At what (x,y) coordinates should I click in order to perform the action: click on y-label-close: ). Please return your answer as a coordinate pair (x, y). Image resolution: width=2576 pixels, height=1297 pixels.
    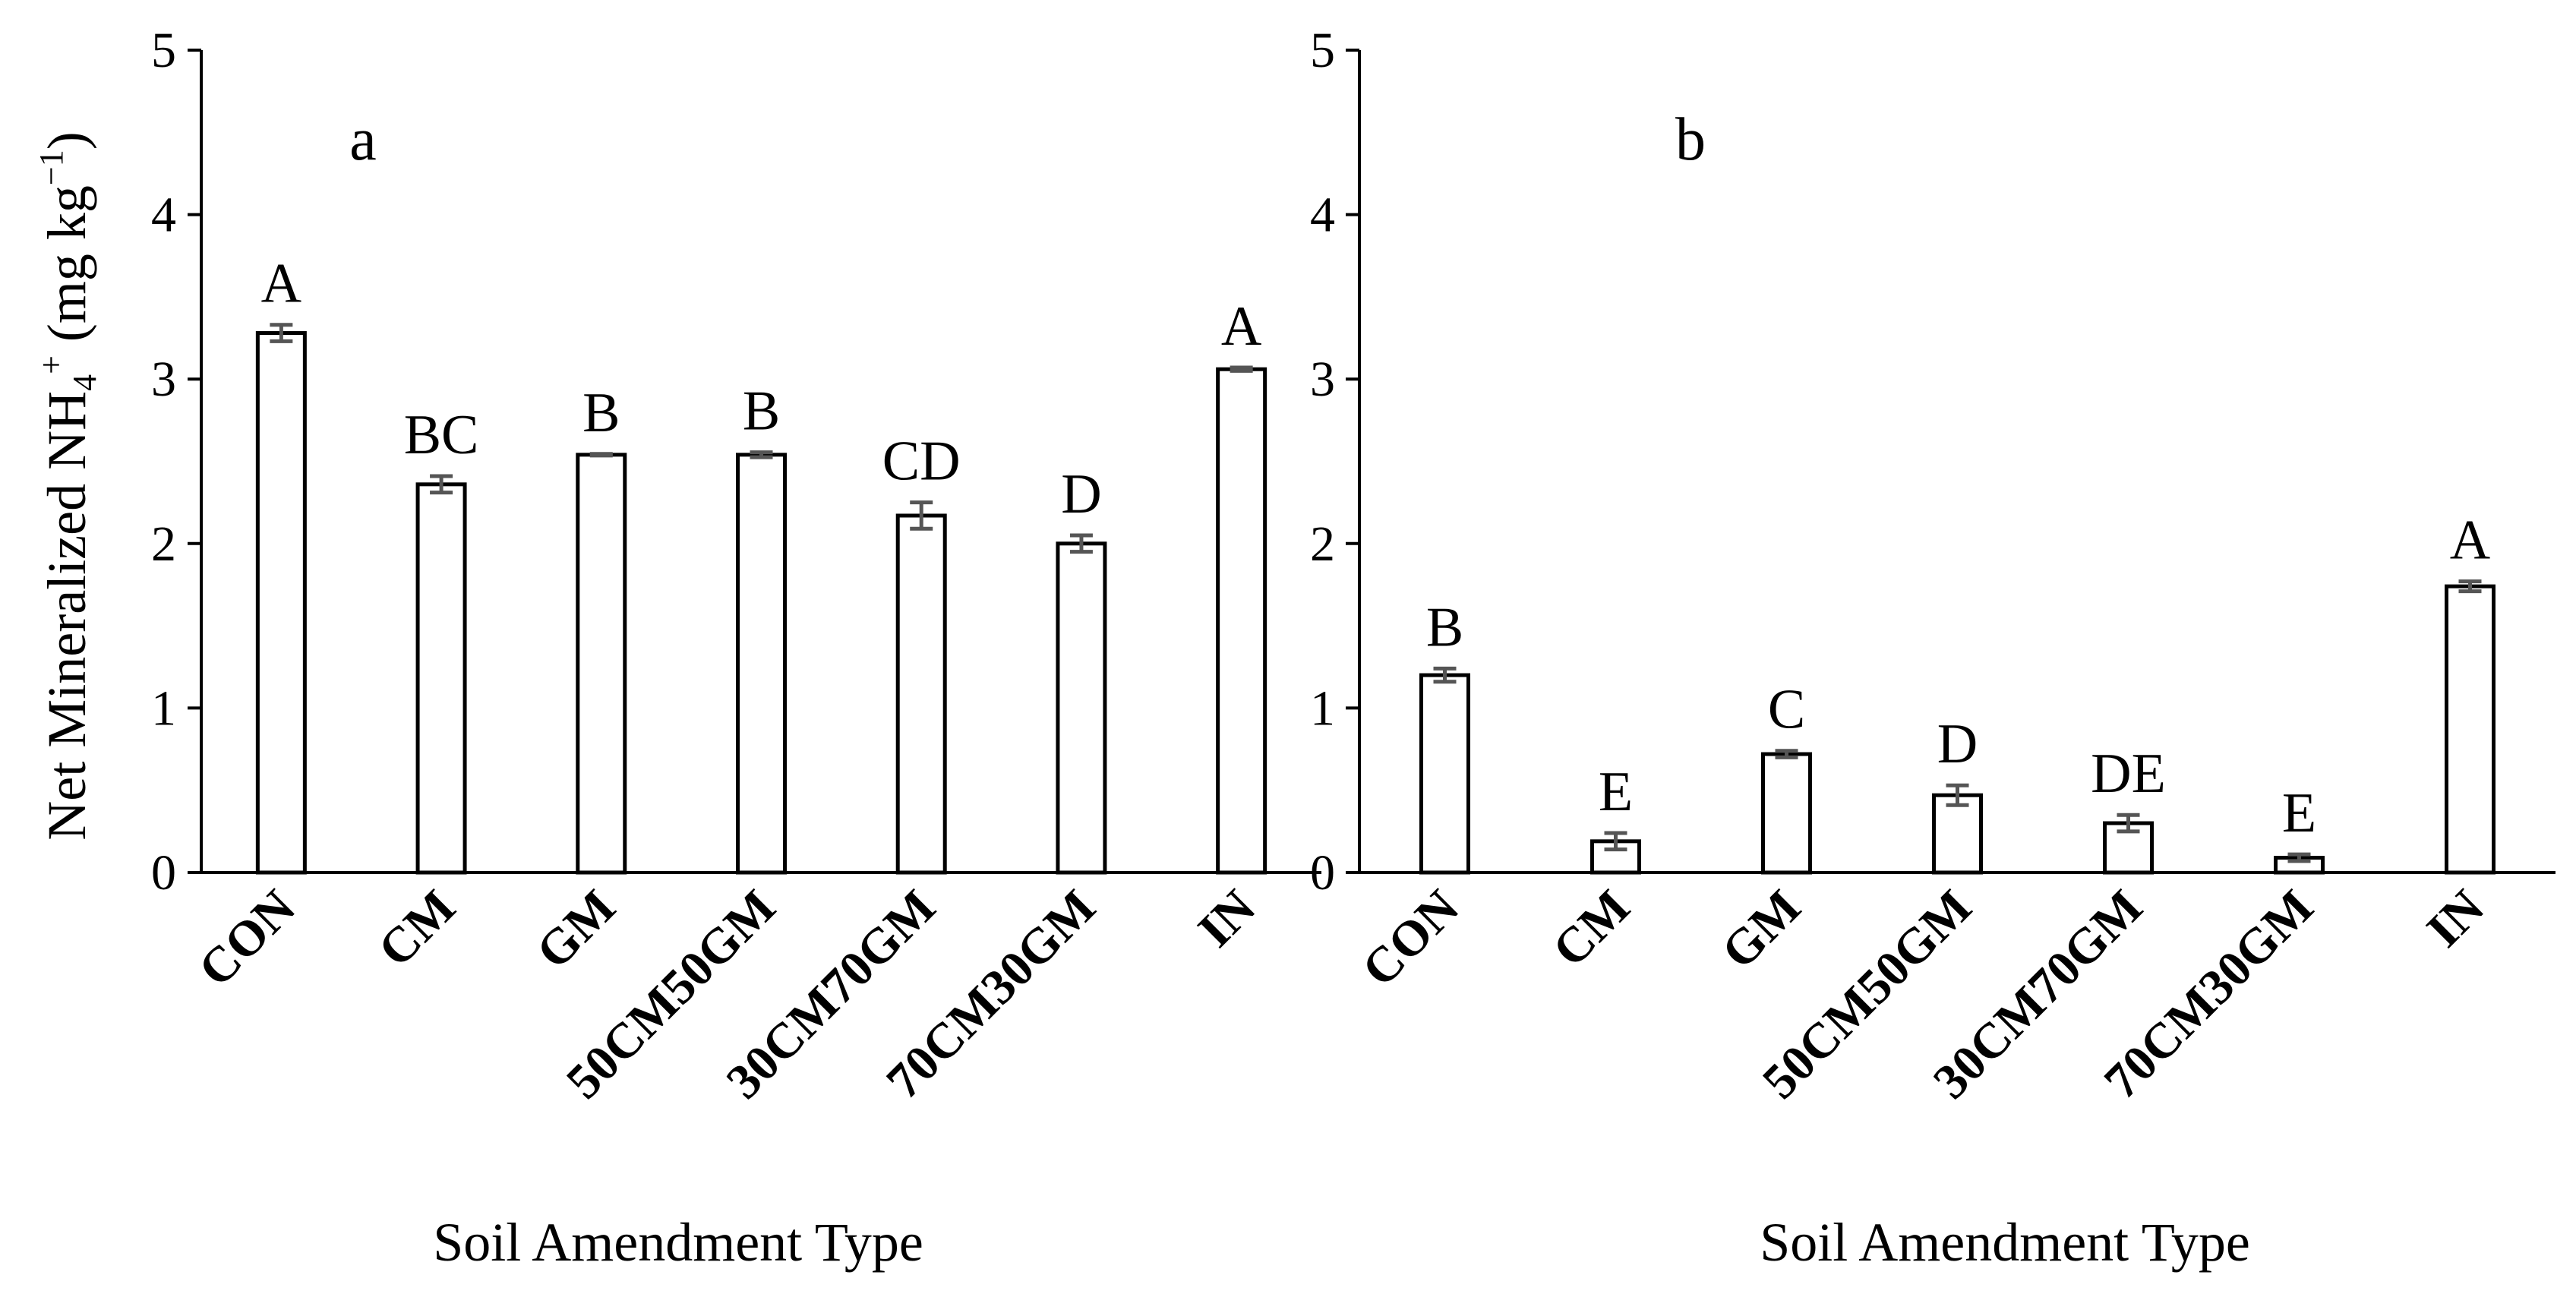
    Looking at the image, I should click on (66, 140).